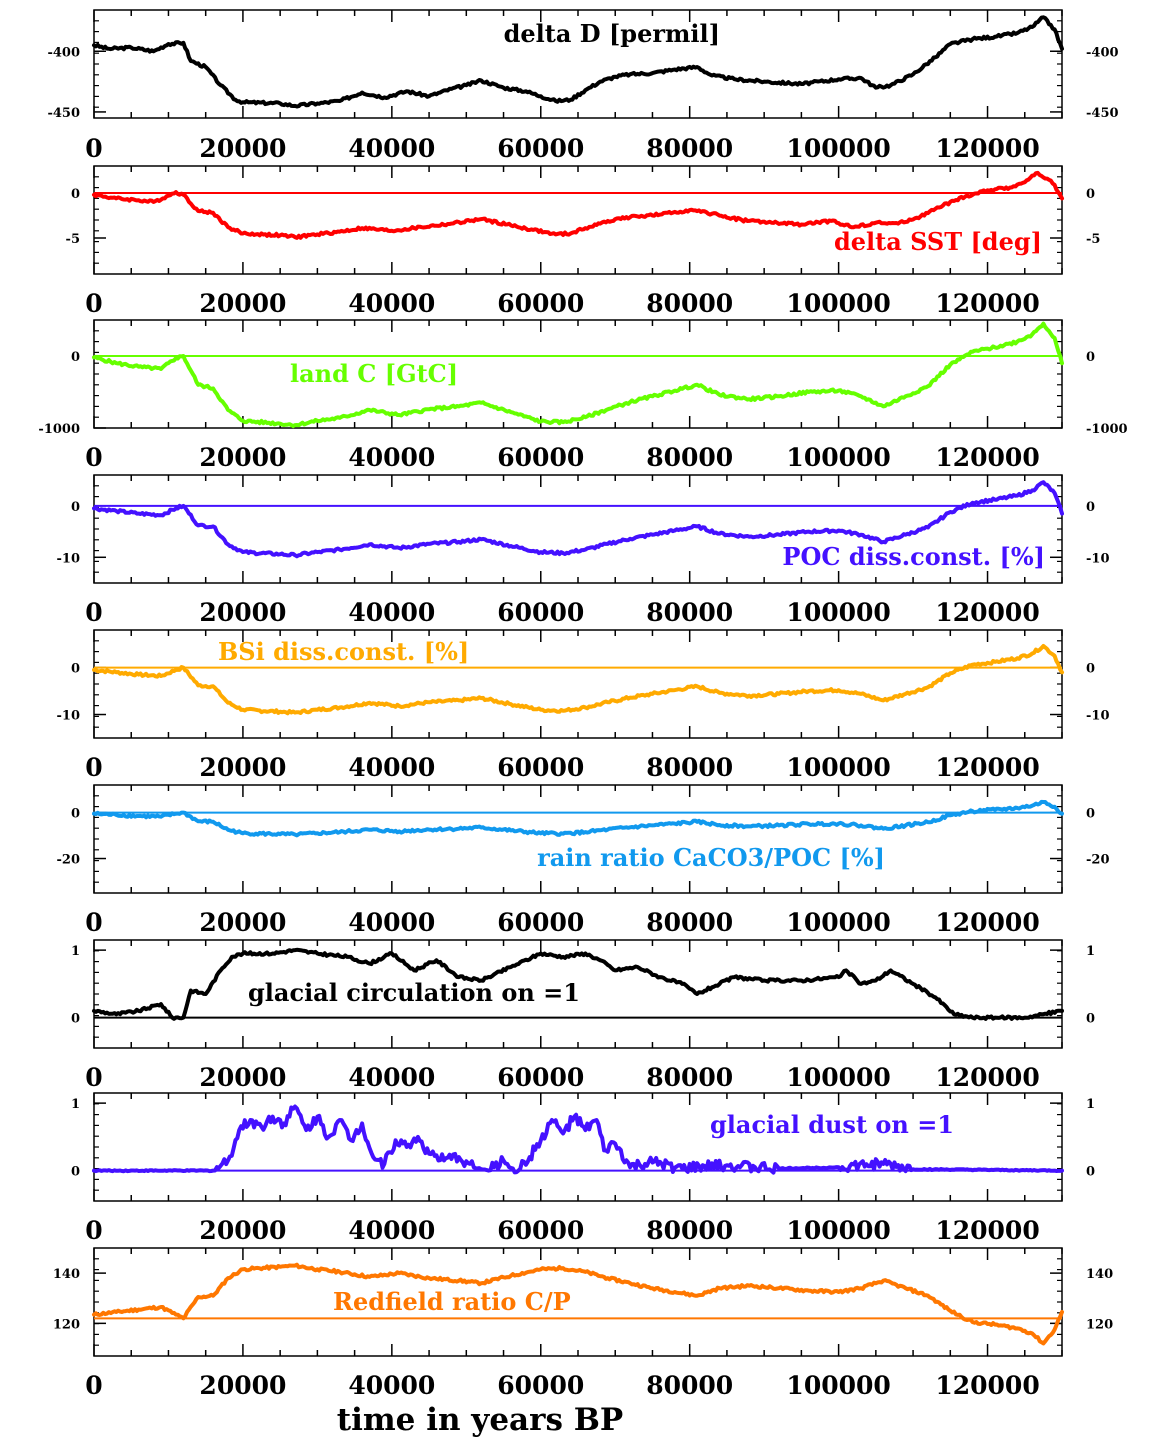 This screenshot has height=1438, width=1152. Describe the element at coordinates (343, 651) in the screenshot. I see `series-label: BSi diss.const. [%]` at that location.